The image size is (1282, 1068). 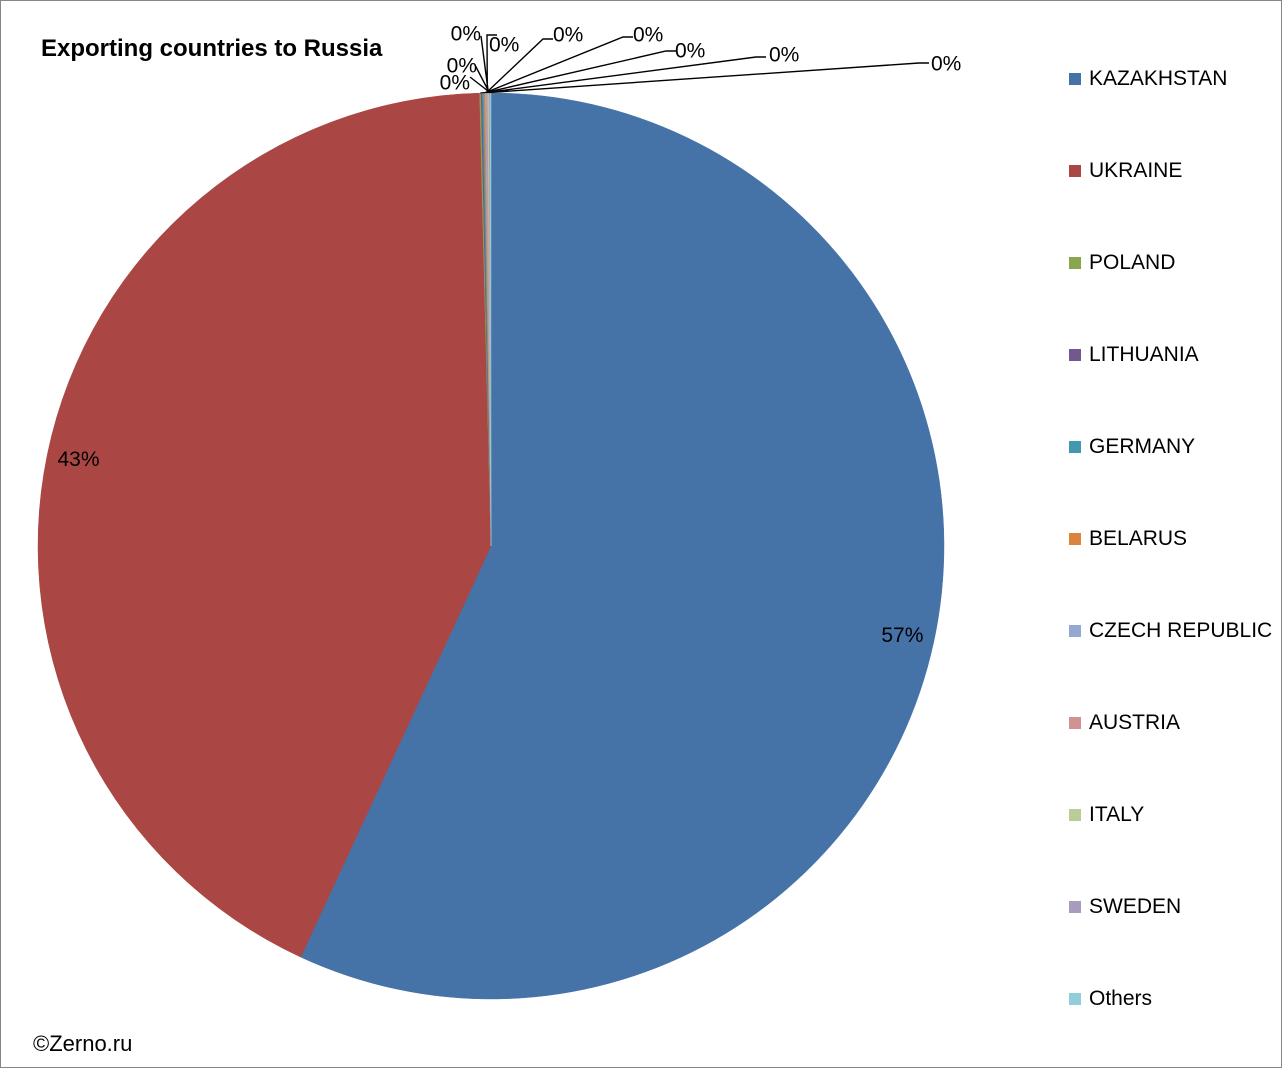 I want to click on legend-item-austria: AUSTRIA, so click(x=1124, y=723).